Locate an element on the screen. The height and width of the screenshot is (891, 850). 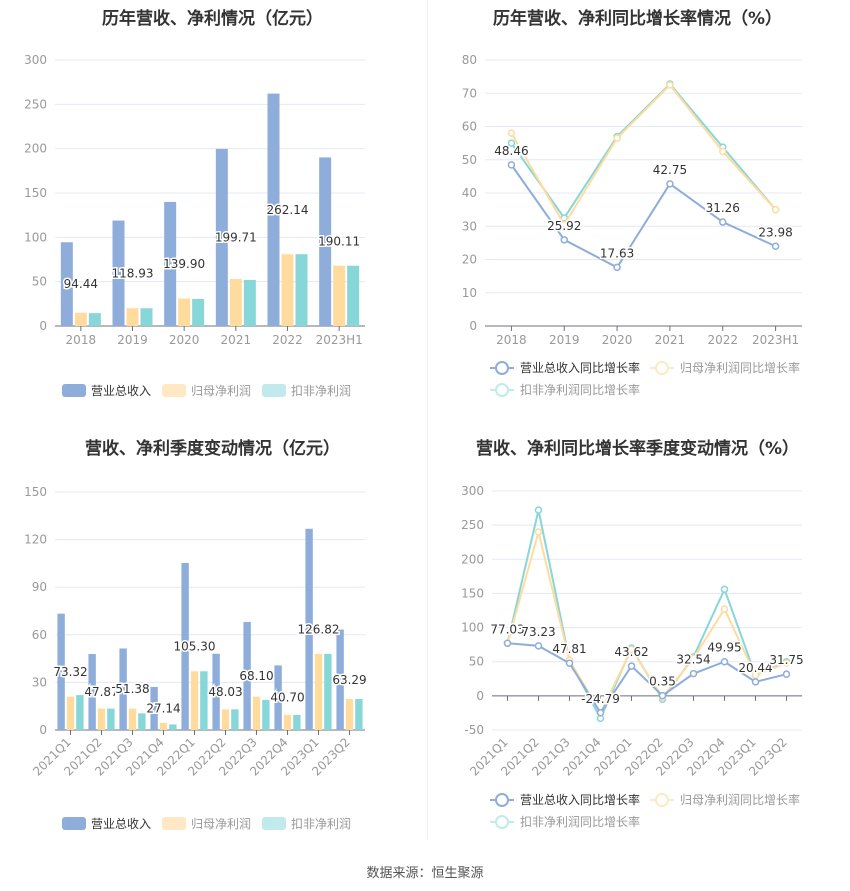
y-tick-label: 20 is located at coordinates (469, 260).